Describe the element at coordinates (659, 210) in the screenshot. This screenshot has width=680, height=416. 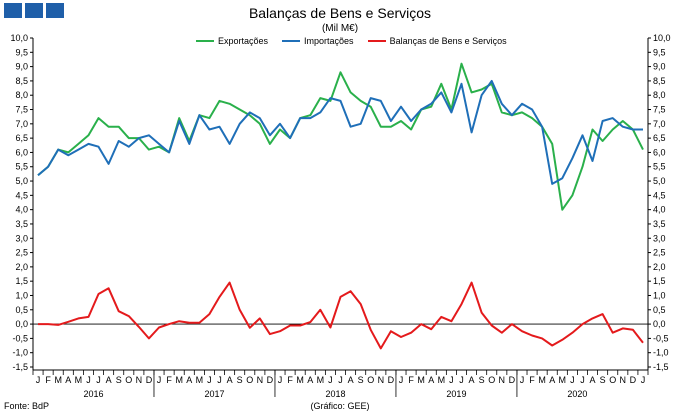
I see `y-tick-label-right: 4,0` at that location.